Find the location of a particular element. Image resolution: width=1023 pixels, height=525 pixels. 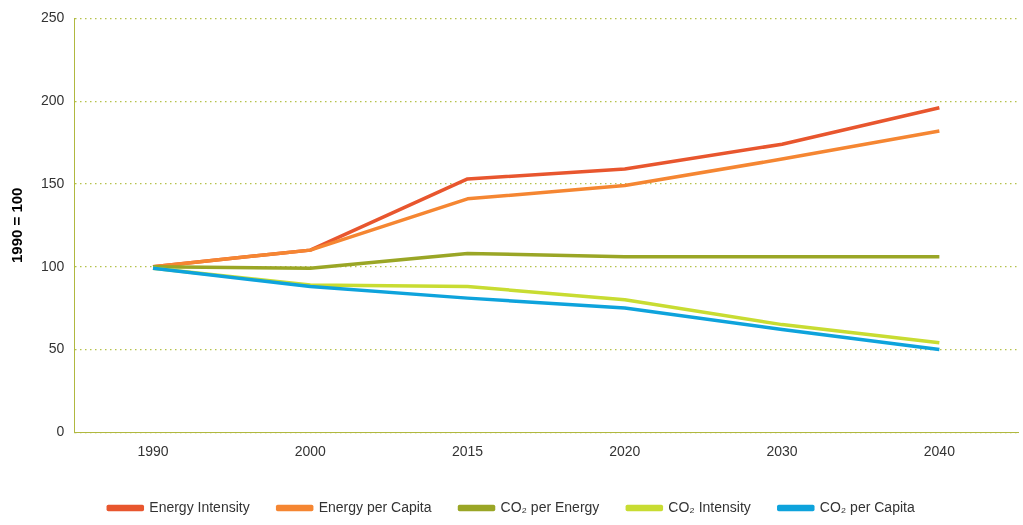

y-axis-title: 1990 = 100 is located at coordinates (17, 225).